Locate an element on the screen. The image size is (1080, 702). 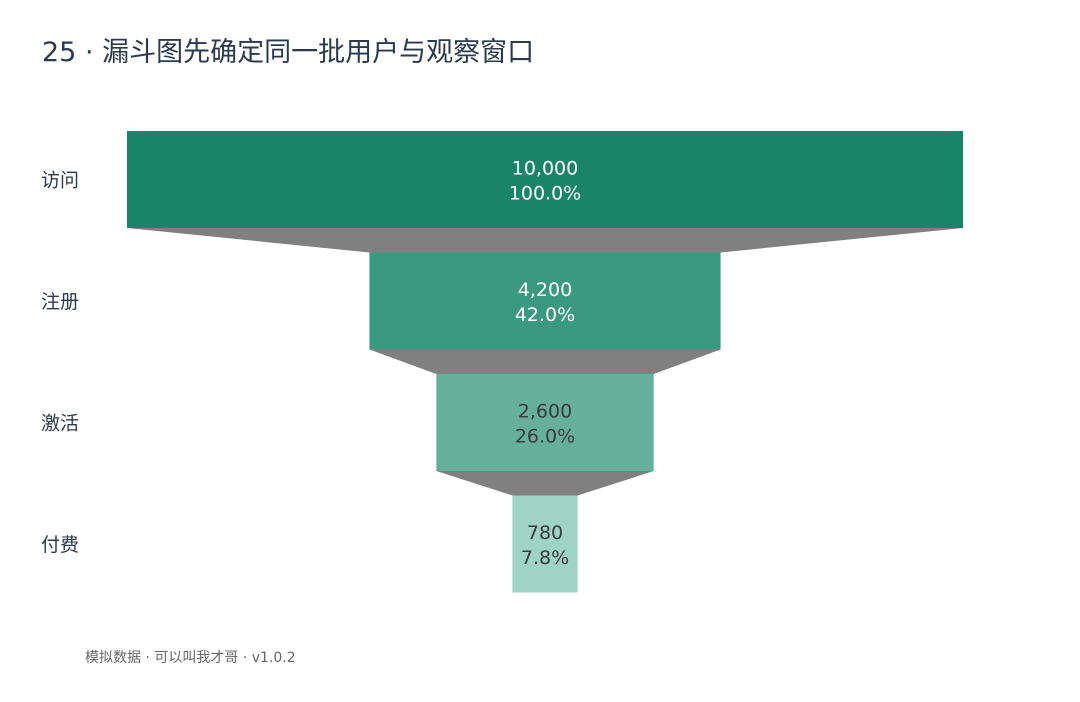
percent-label: 100.0% is located at coordinates (545, 194).